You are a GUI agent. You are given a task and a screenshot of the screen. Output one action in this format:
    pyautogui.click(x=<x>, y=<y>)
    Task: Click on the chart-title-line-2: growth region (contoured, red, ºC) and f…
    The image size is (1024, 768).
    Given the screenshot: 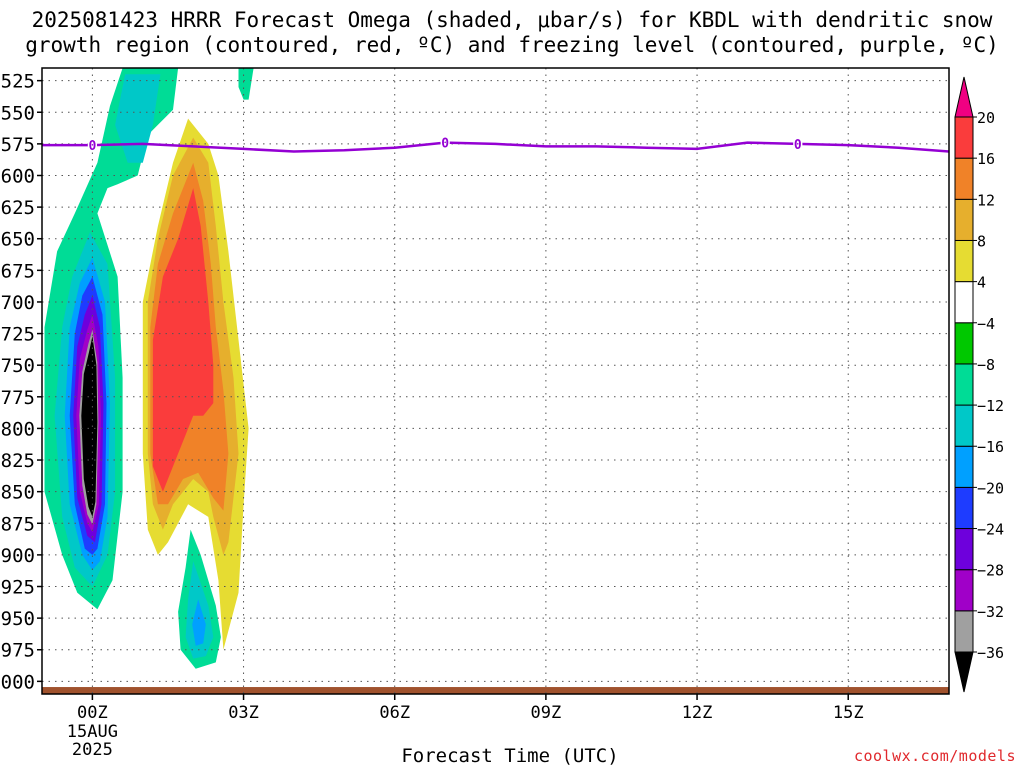 What is the action you would take?
    pyautogui.click(x=512, y=45)
    